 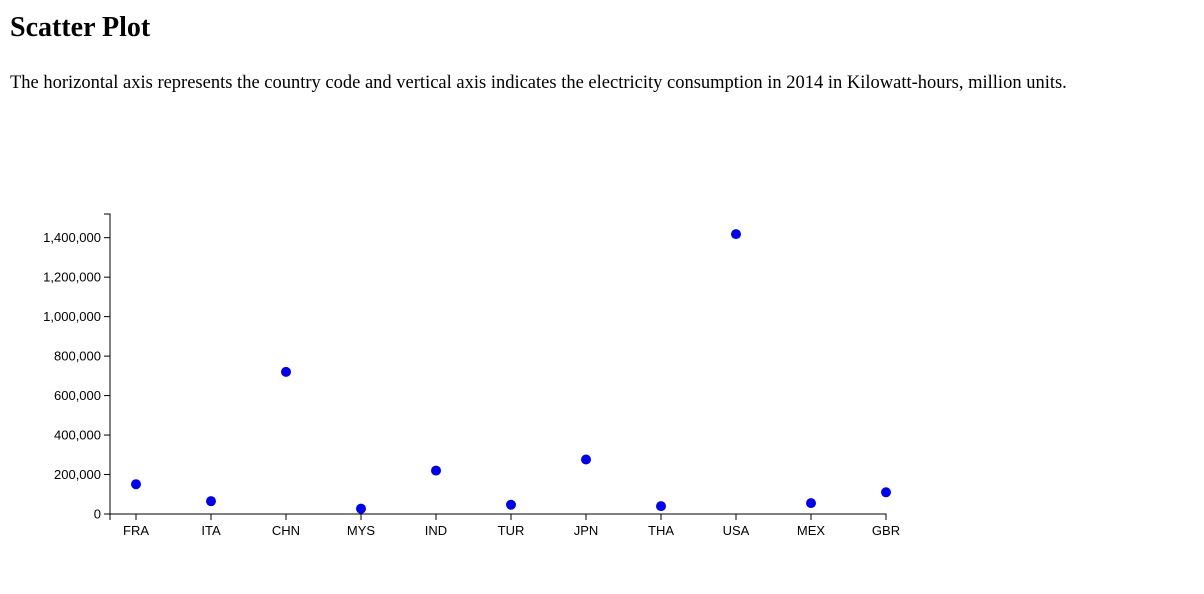 What do you see at coordinates (77, 356) in the screenshot?
I see `y-tick-label: 800,000` at bounding box center [77, 356].